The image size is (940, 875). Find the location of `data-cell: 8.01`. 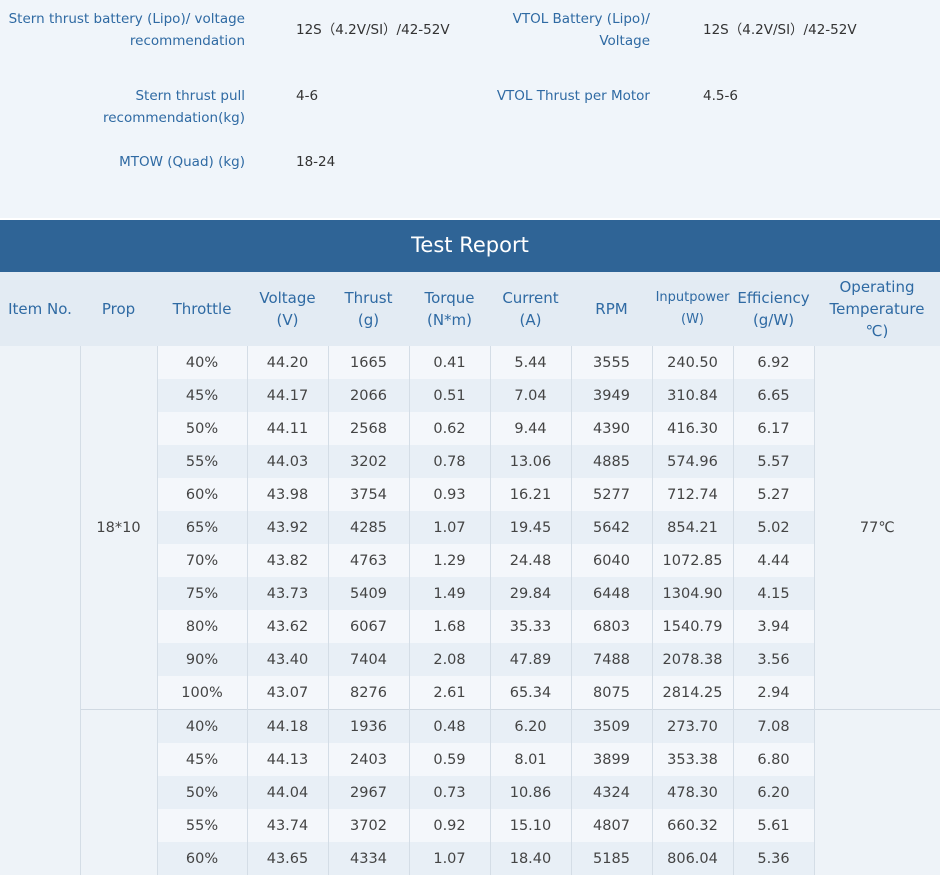

data-cell: 8.01 is located at coordinates (530, 759).